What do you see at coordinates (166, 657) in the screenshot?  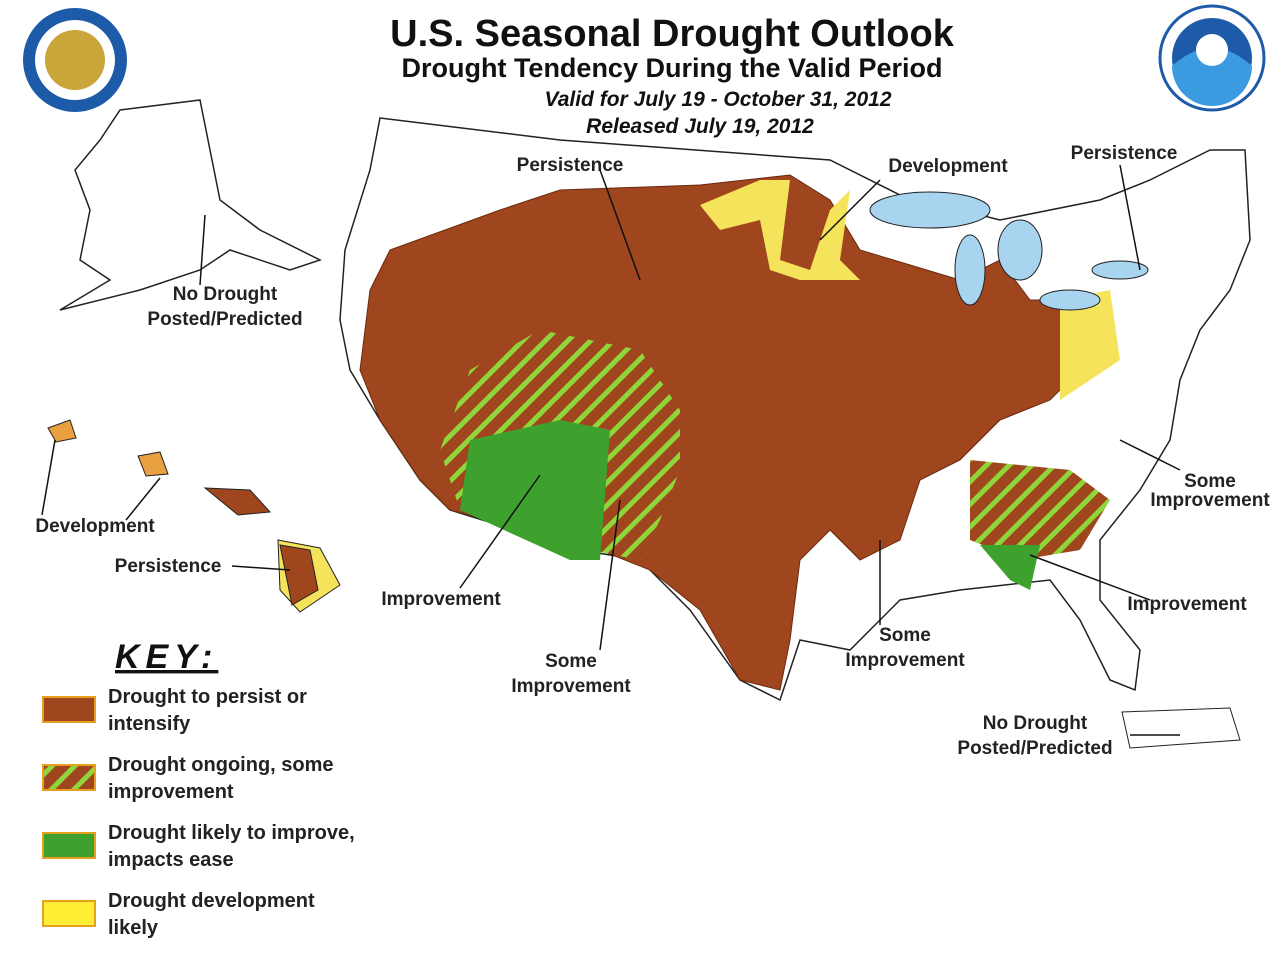 I see `key-title: KEY:` at bounding box center [166, 657].